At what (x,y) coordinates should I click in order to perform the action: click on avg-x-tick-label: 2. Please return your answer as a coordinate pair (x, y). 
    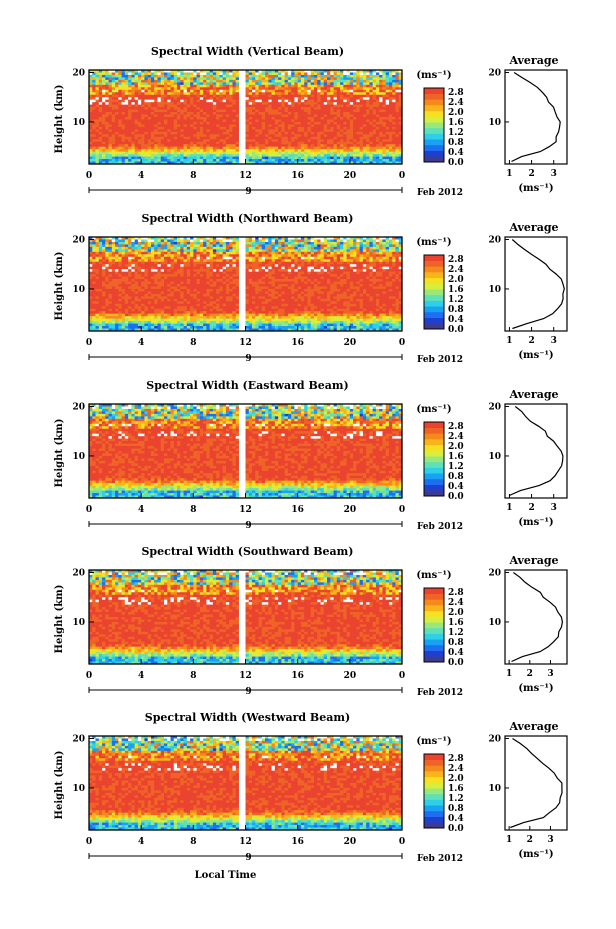
    Looking at the image, I should click on (531, 174).